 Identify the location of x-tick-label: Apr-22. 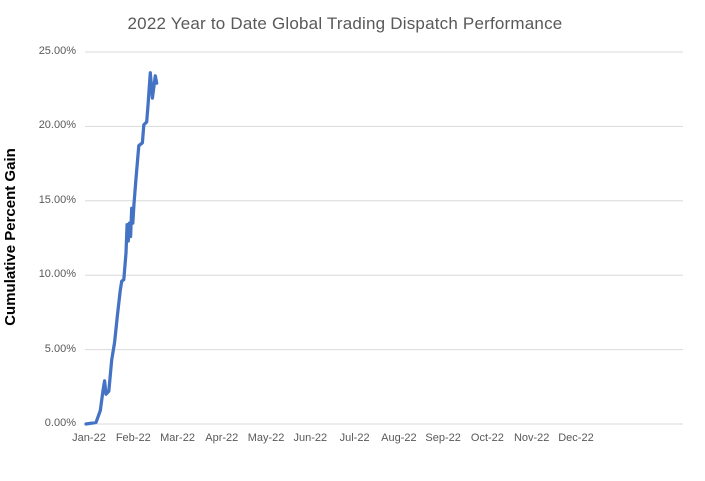
(222, 438).